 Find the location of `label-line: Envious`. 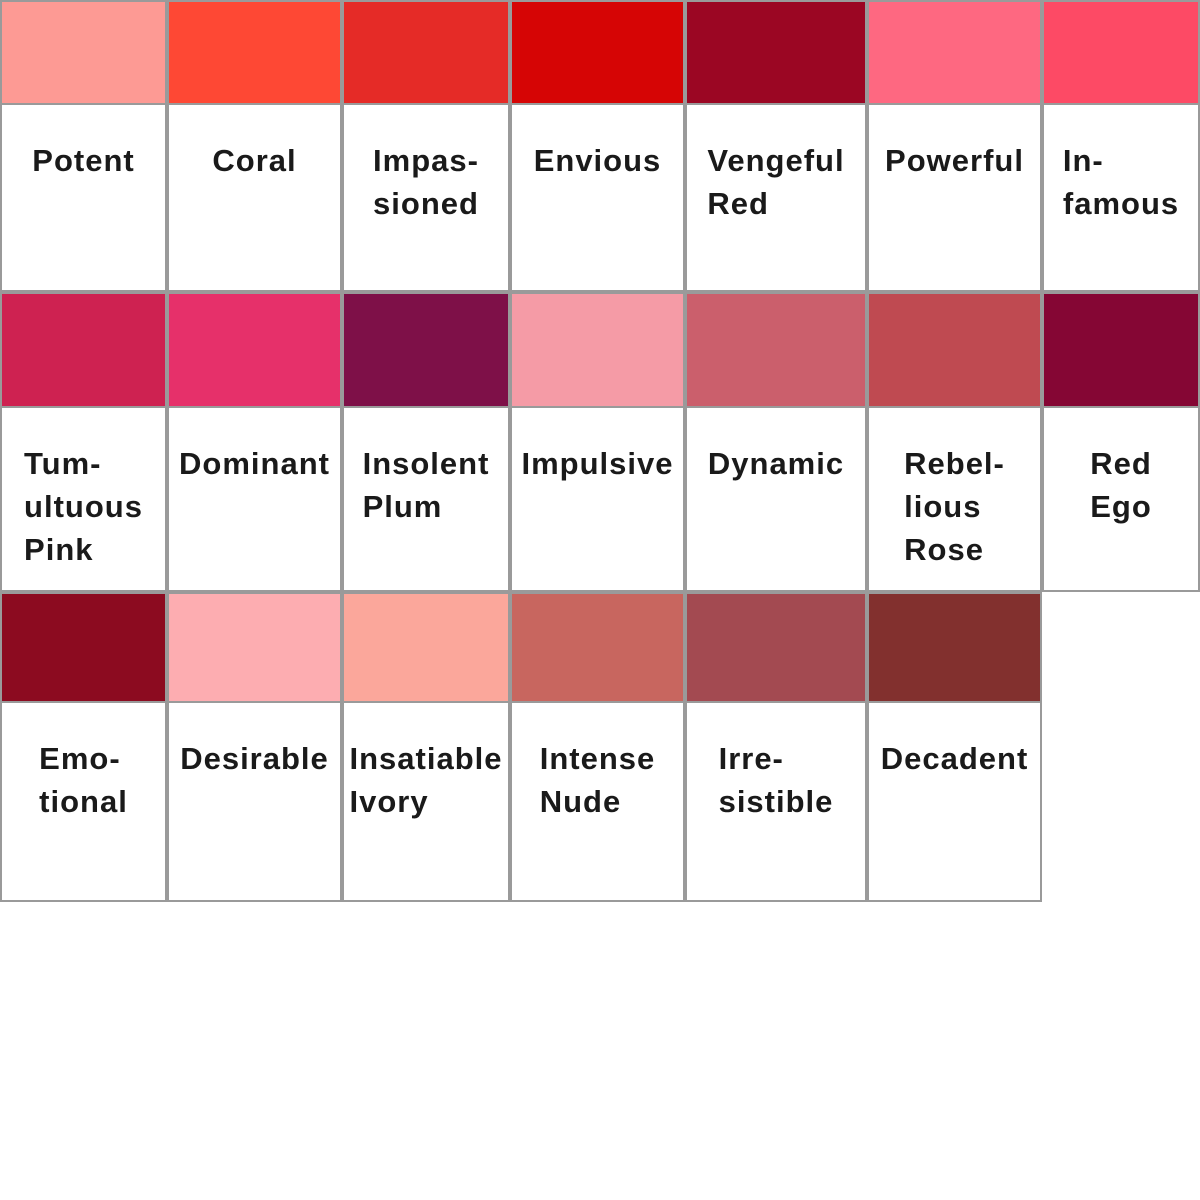

label-line: Envious is located at coordinates (597, 160).